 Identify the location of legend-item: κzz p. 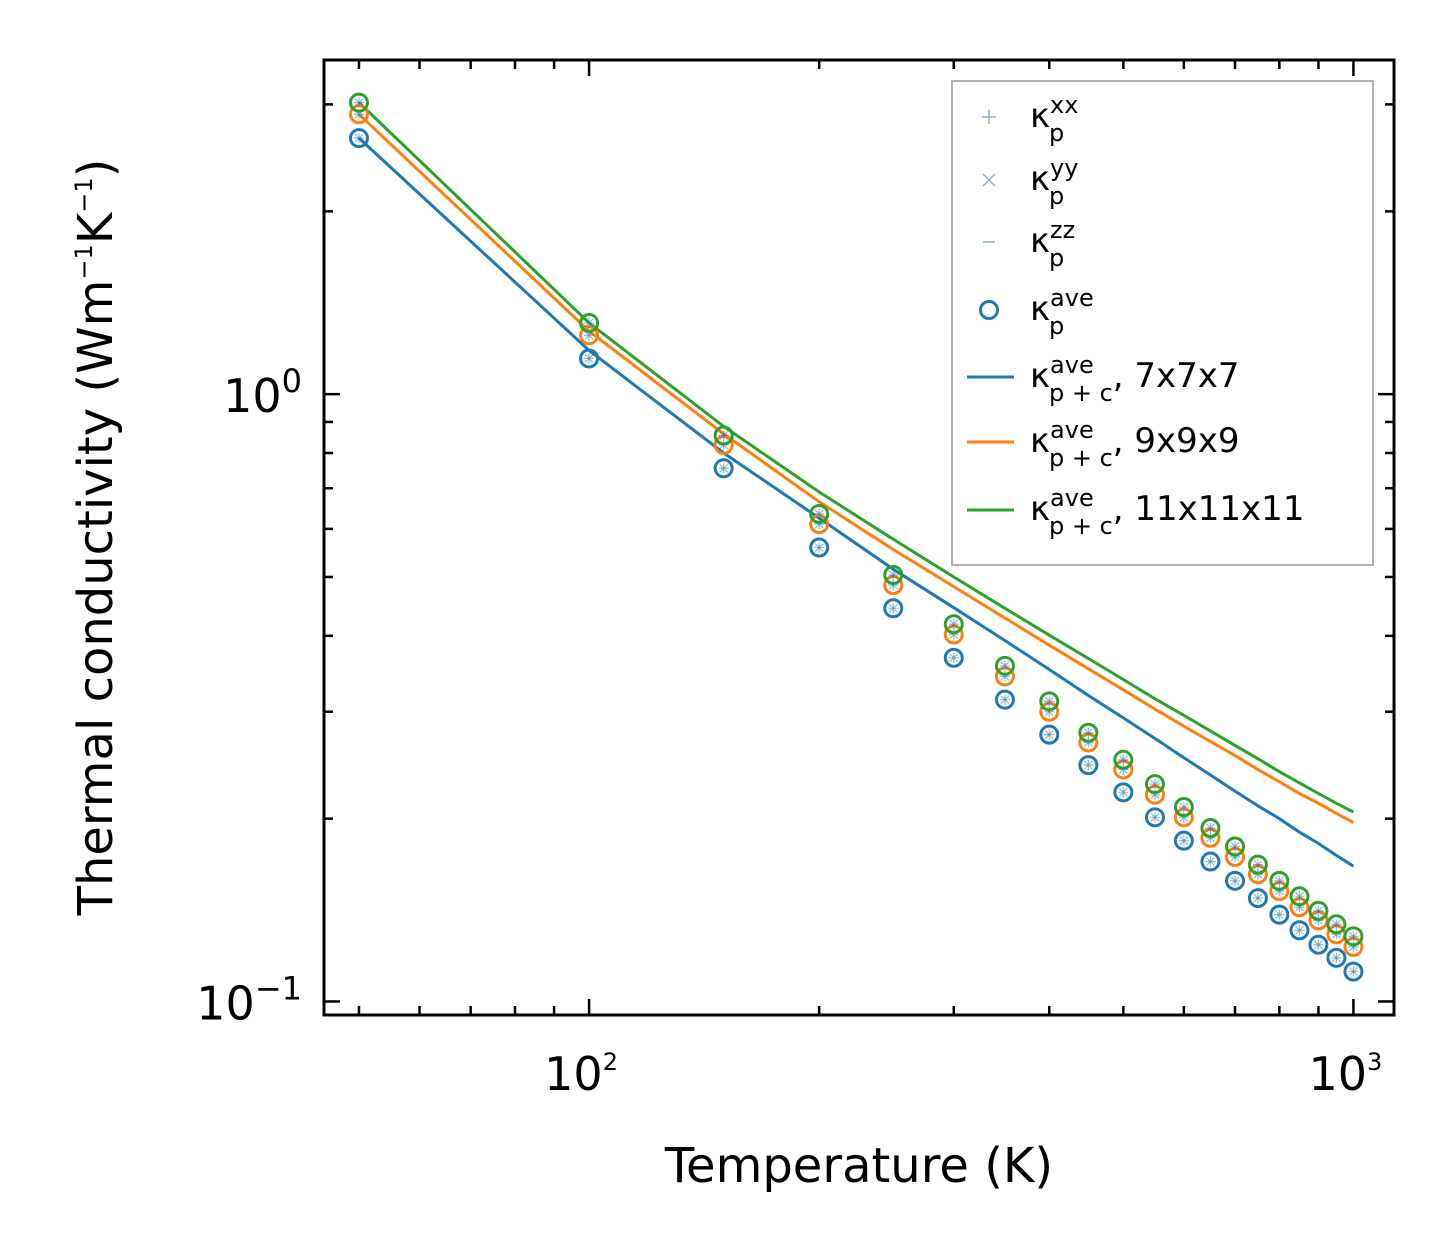
(1029, 244).